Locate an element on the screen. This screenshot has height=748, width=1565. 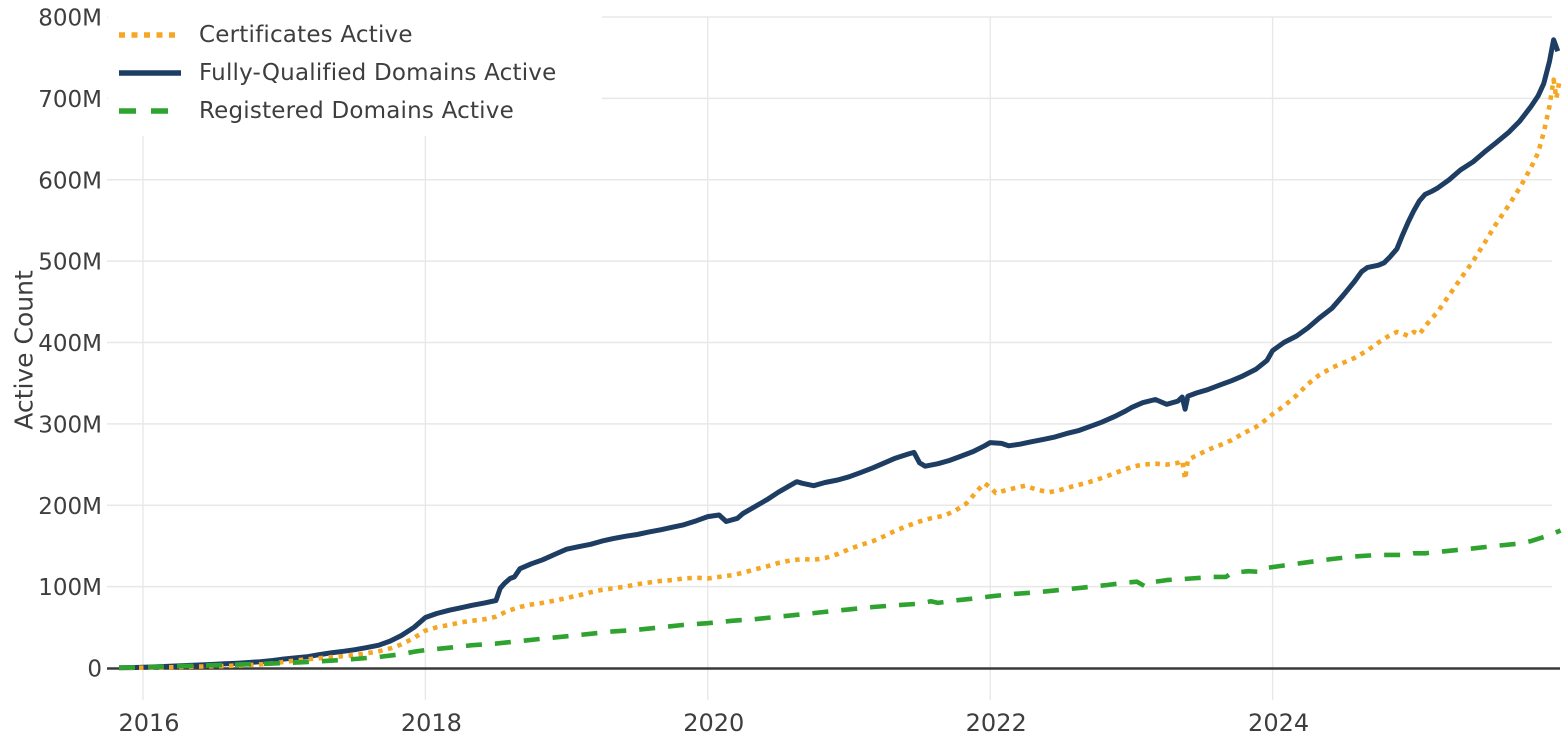
dotted-line-swatch-icon is located at coordinates (150, 35).